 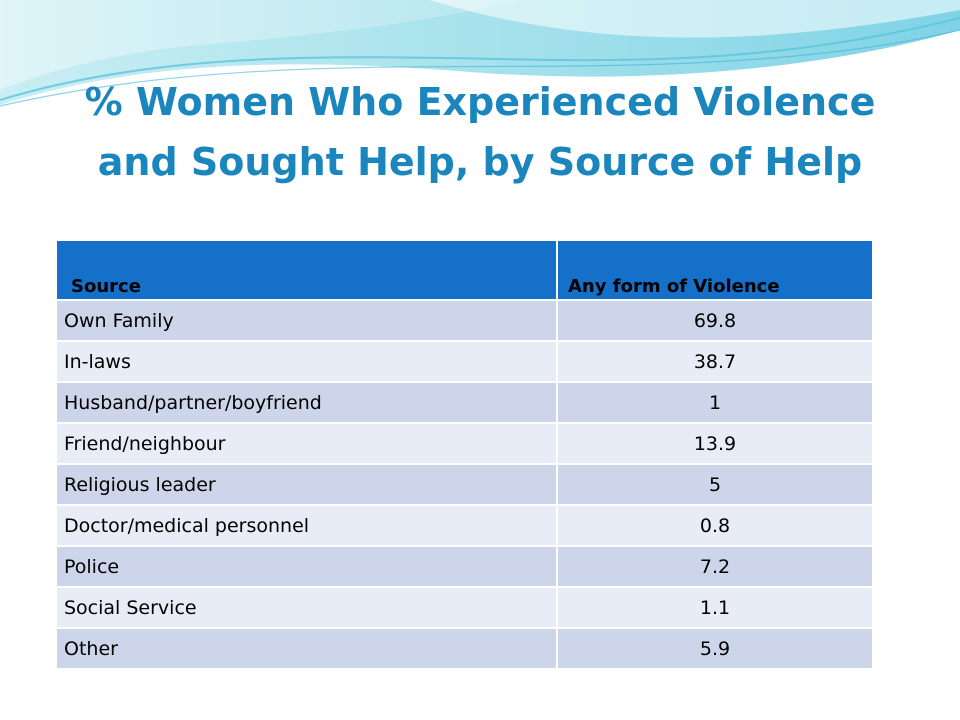 What do you see at coordinates (307, 567) in the screenshot?
I see `source-cell: Police` at bounding box center [307, 567].